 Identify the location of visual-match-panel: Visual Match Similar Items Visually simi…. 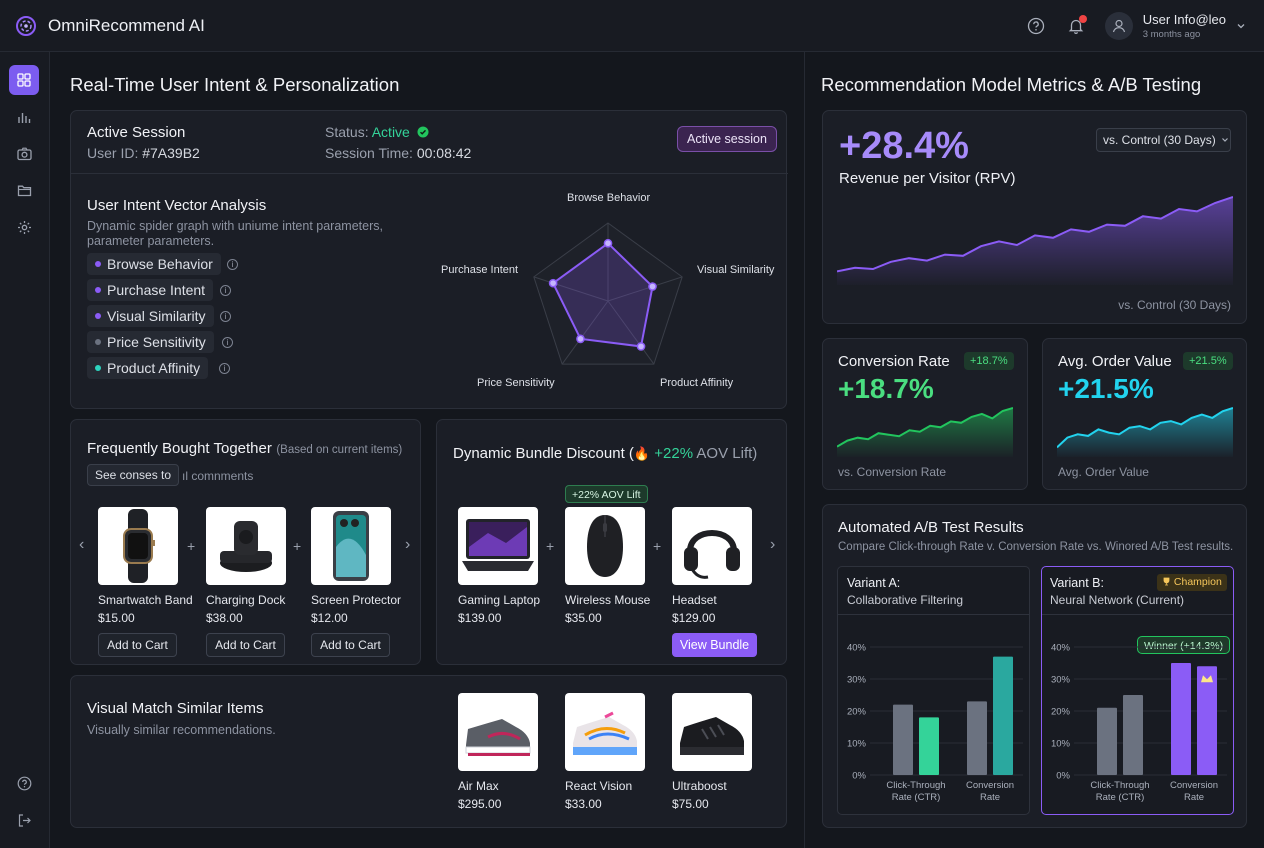
(428, 751).